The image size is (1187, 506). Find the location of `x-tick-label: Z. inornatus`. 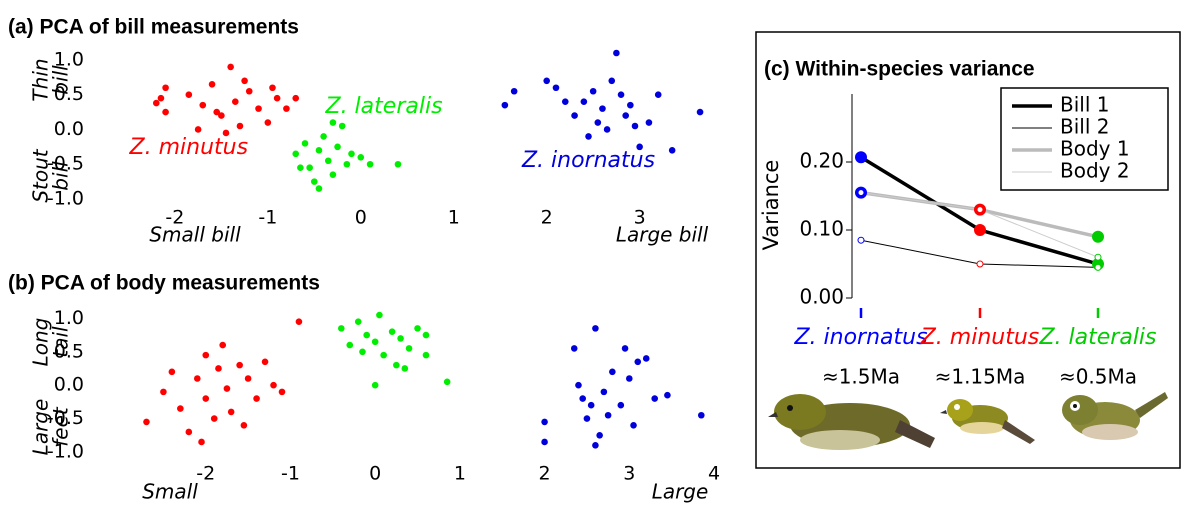

x-tick-label: Z. inornatus is located at coordinates (860, 337).